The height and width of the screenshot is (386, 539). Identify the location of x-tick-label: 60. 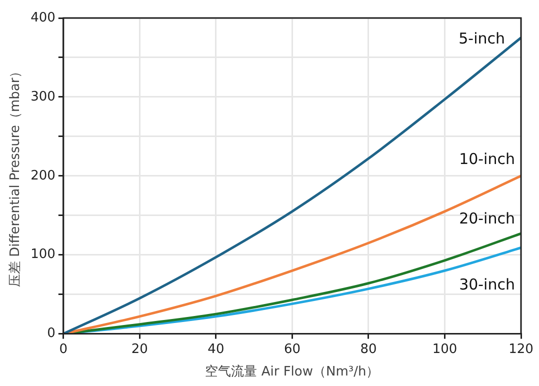
(292, 349).